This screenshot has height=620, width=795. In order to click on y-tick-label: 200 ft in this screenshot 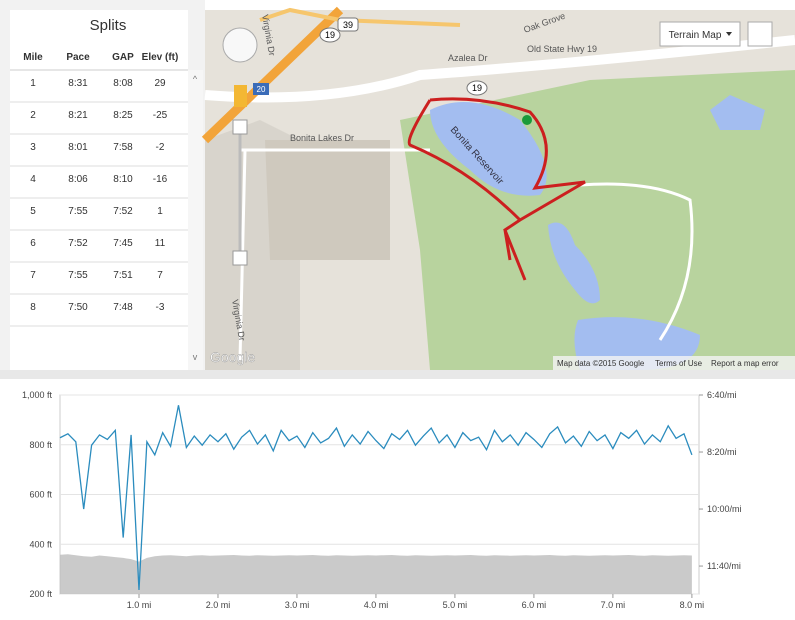, I will do `click(40, 594)`.